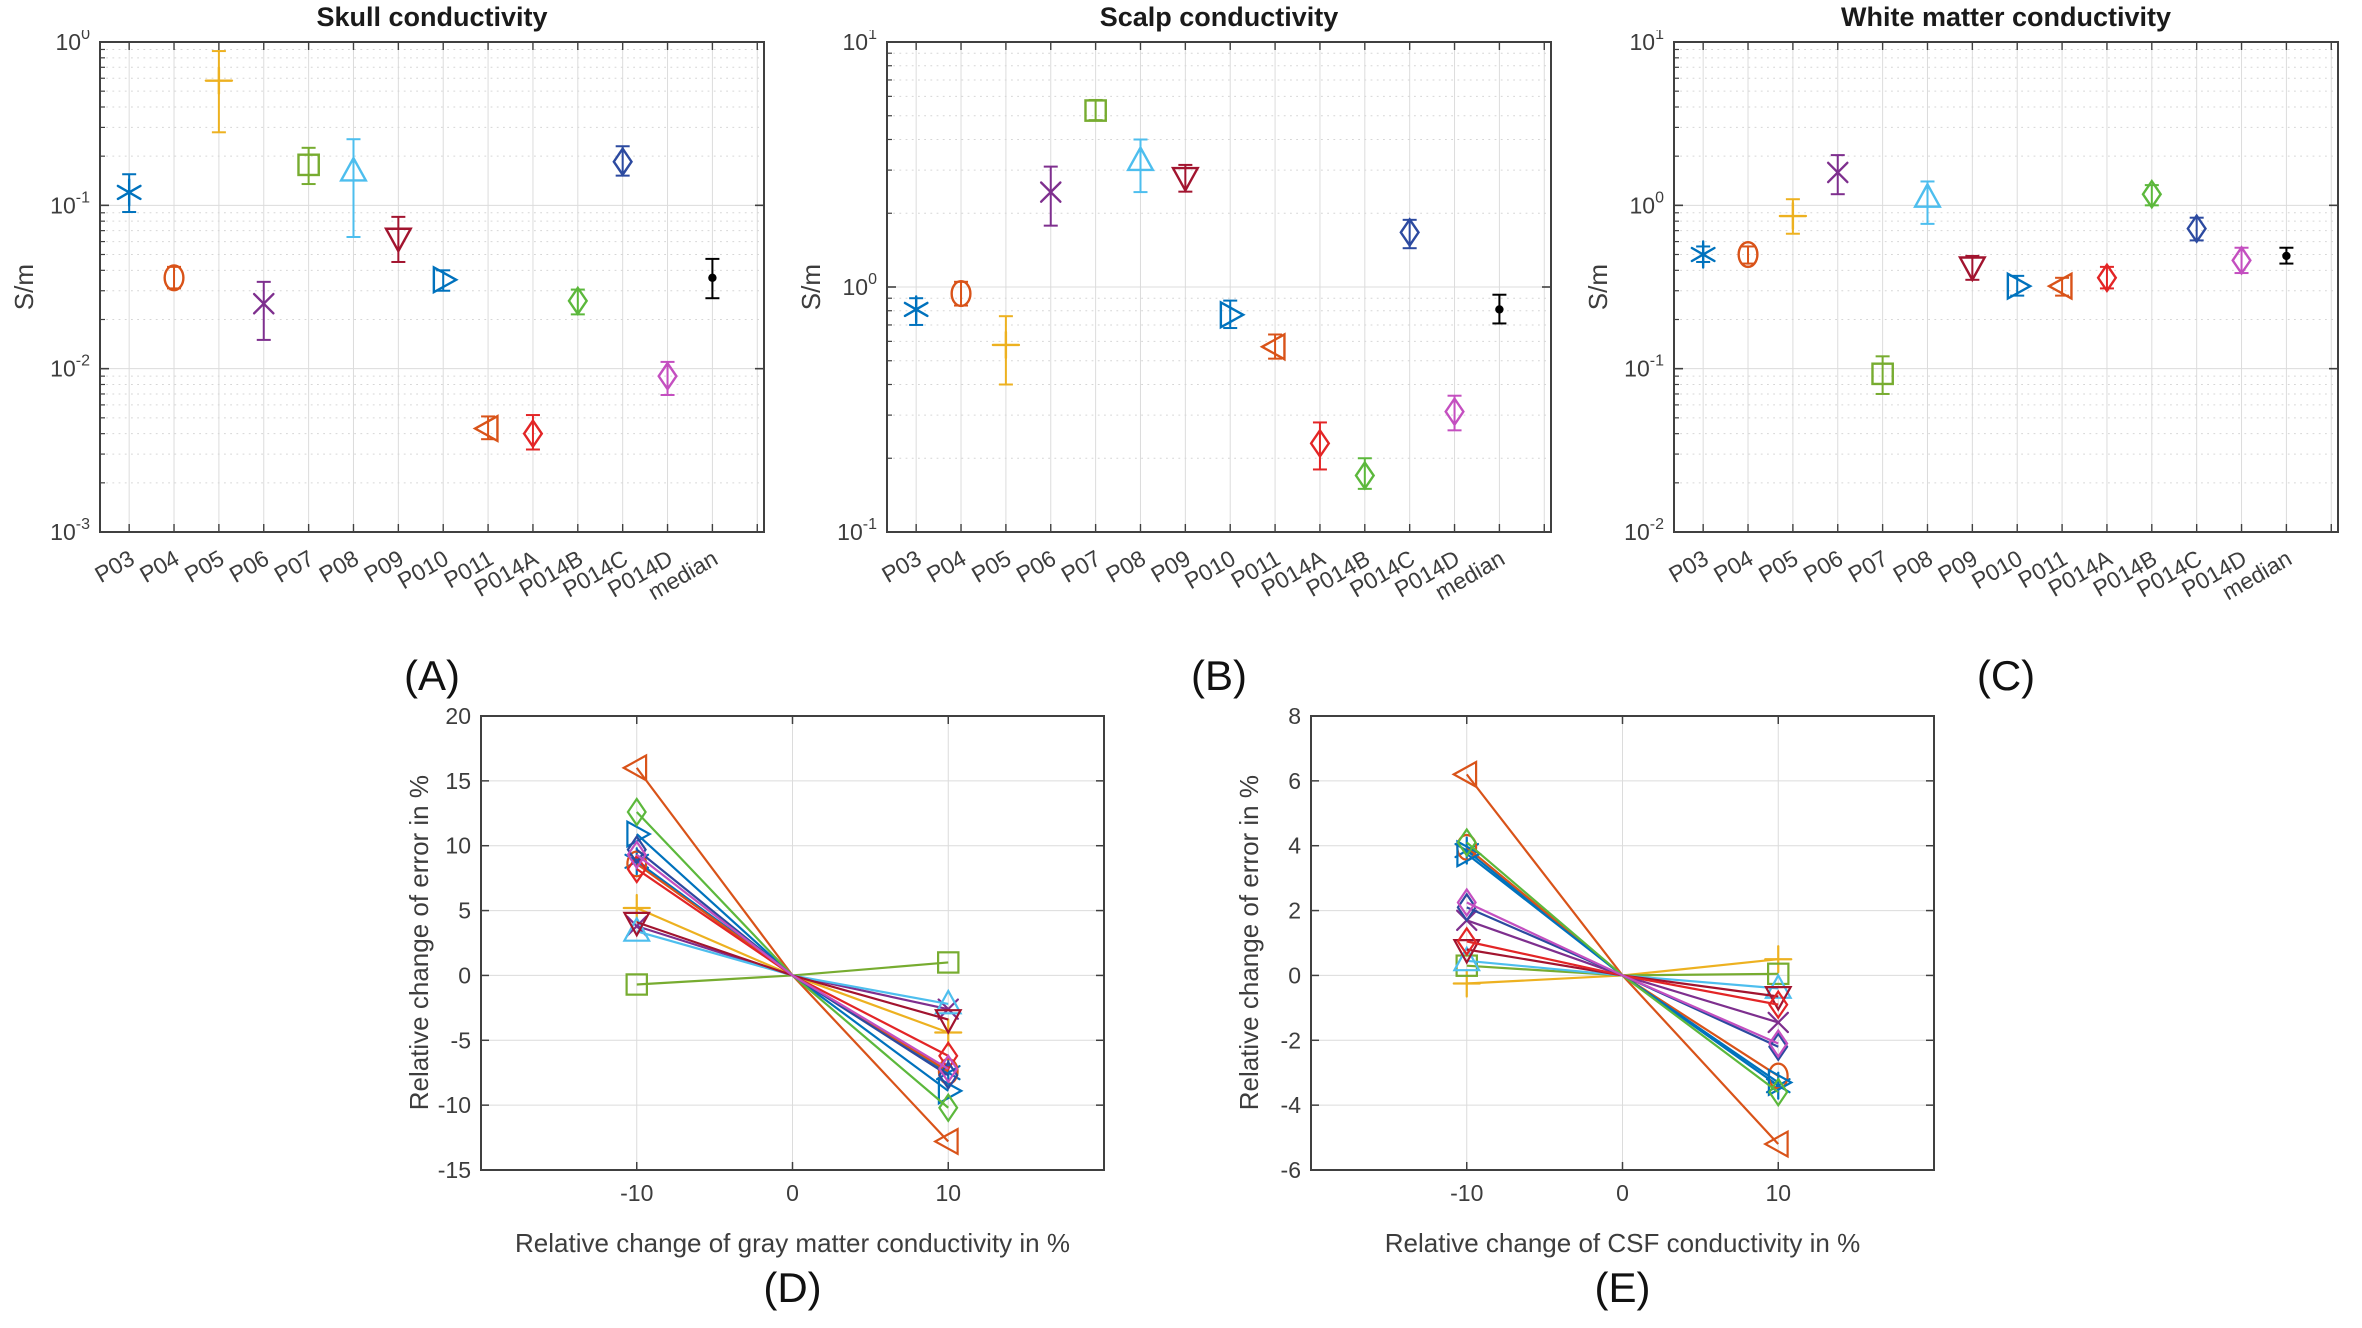  Describe the element at coordinates (1219, 17) in the screenshot. I see `chart-title: Scalp conductivity` at that location.